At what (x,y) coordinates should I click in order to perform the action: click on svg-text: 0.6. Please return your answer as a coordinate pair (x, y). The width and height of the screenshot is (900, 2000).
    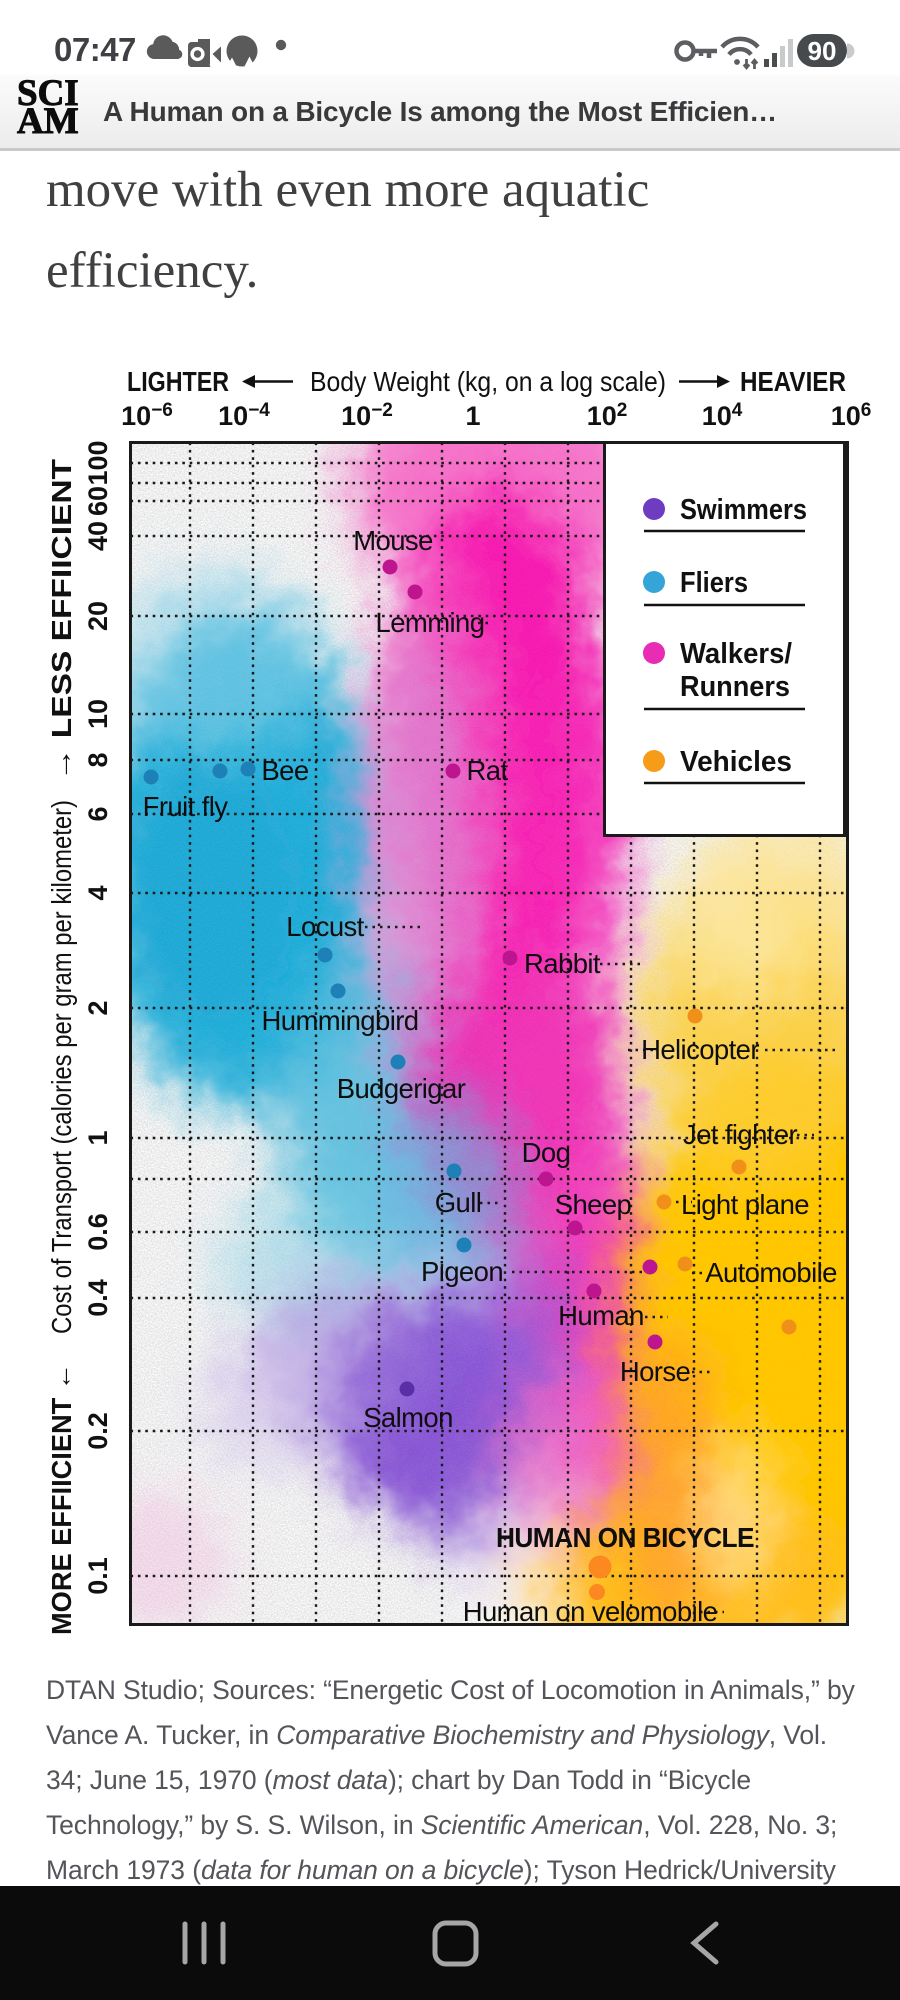
    Looking at the image, I should click on (98, 1232).